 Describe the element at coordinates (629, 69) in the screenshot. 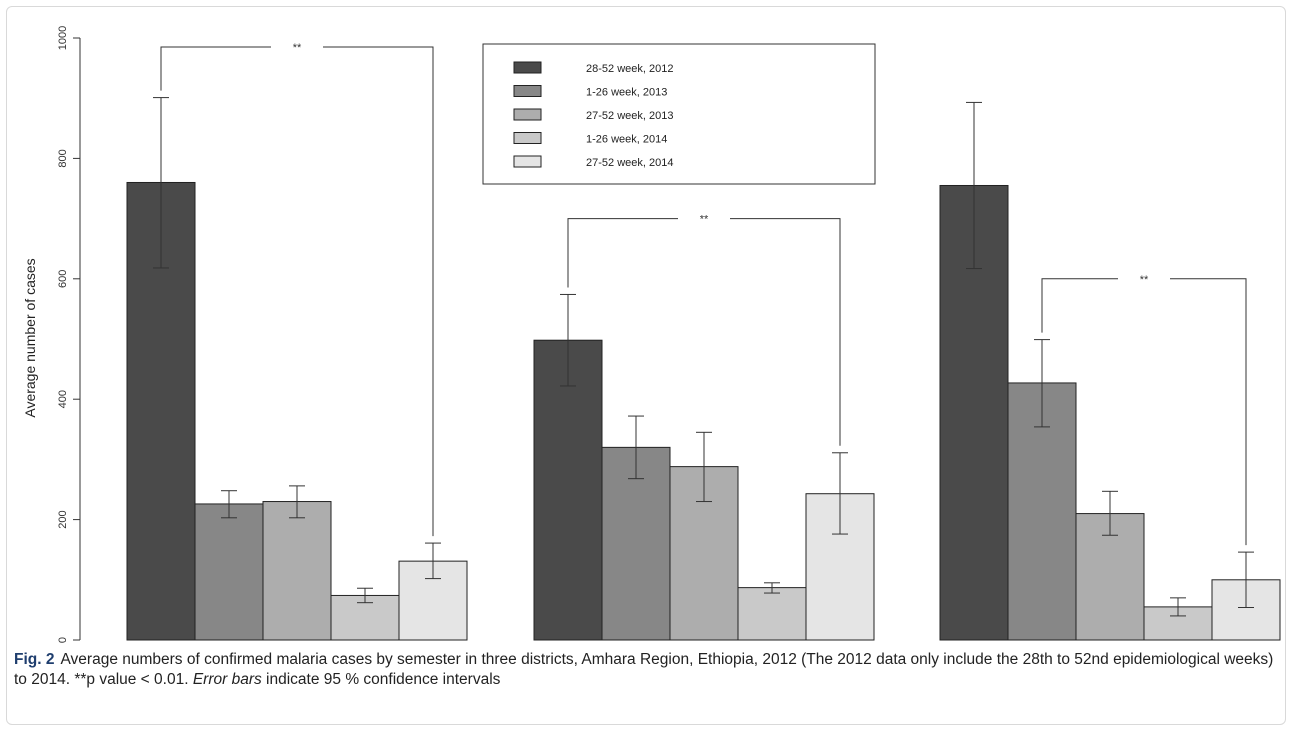

I see `legend-label: 28-52 week, 2012` at that location.